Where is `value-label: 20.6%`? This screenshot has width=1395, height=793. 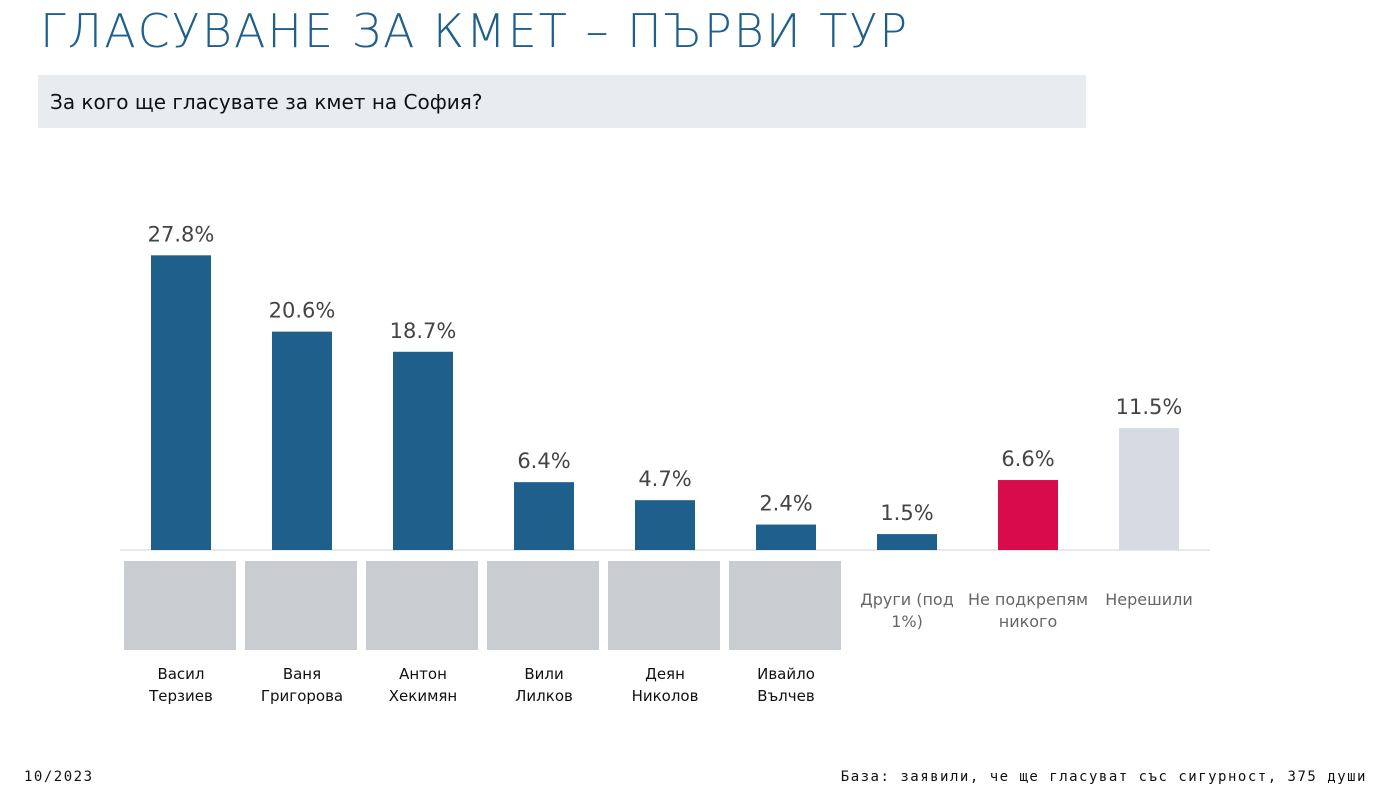
value-label: 20.6% is located at coordinates (302, 311).